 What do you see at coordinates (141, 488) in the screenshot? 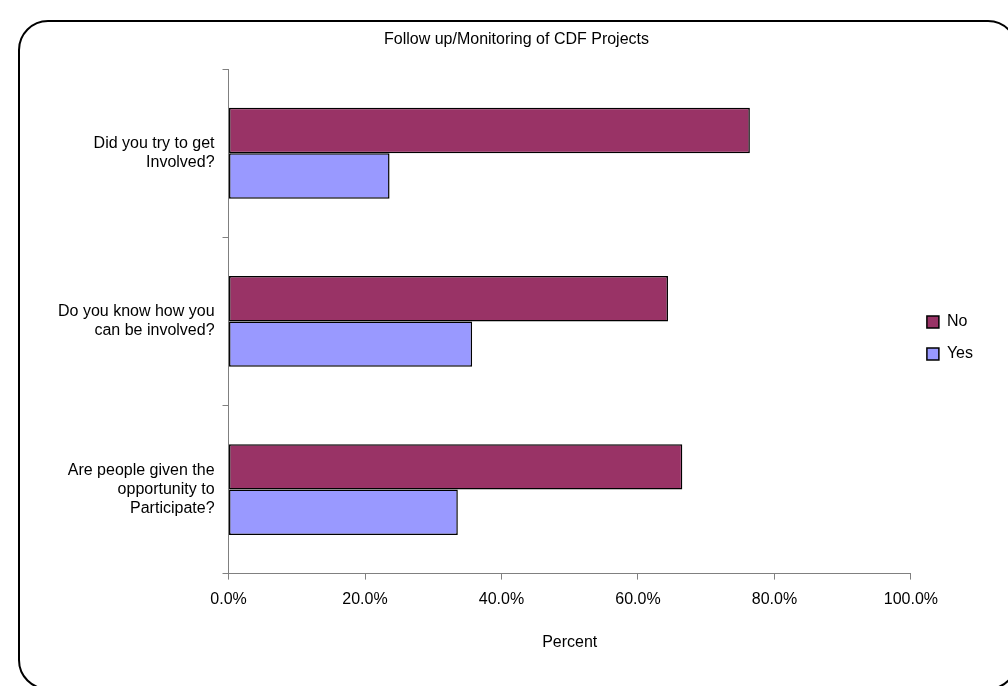
I see `y-tick-label: Are people given the opportunity to Participate?` at bounding box center [141, 488].